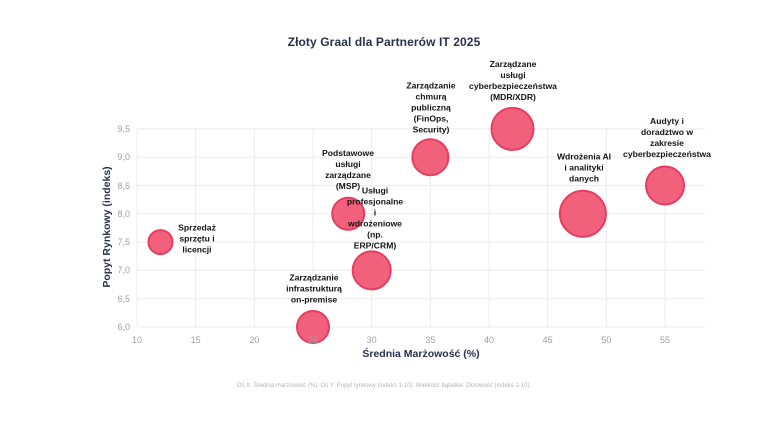 The height and width of the screenshot is (432, 768). Describe the element at coordinates (421, 354) in the screenshot. I see `x-axis-title: Średnia Marżowość (%)` at that location.